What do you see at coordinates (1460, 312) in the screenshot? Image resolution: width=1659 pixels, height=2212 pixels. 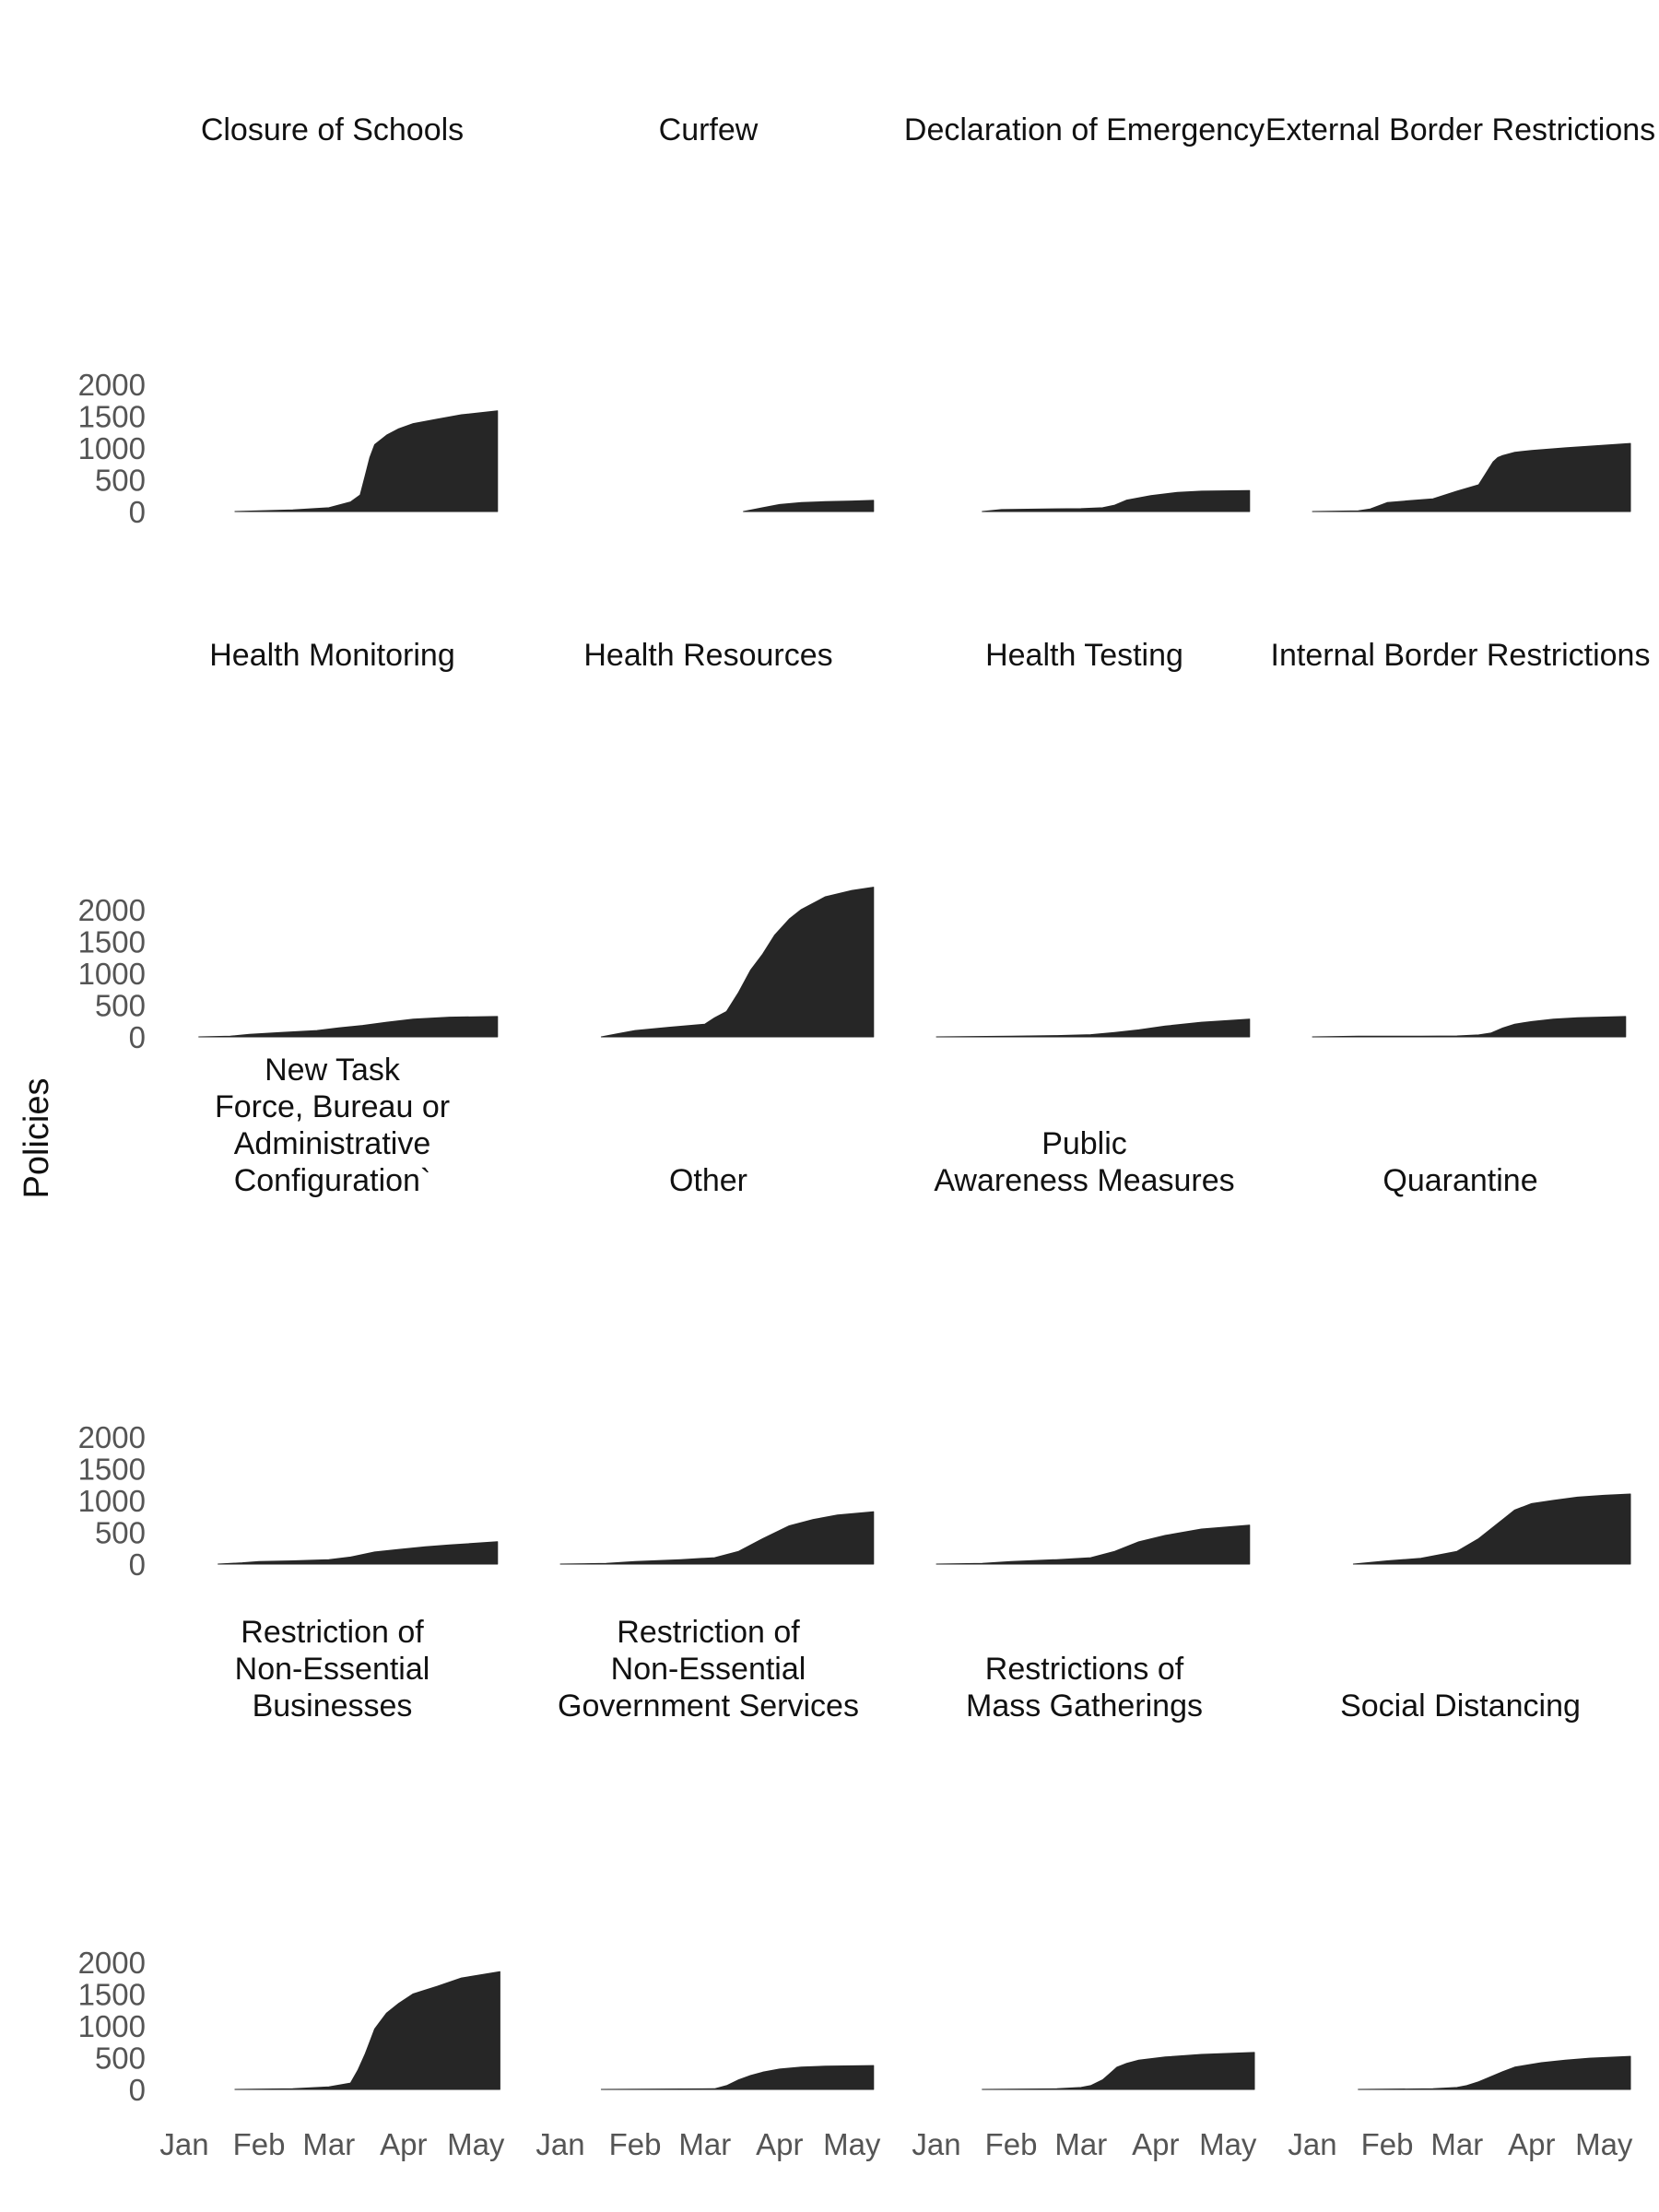 I see `facet-panel: External Border Restrictions` at bounding box center [1460, 312].